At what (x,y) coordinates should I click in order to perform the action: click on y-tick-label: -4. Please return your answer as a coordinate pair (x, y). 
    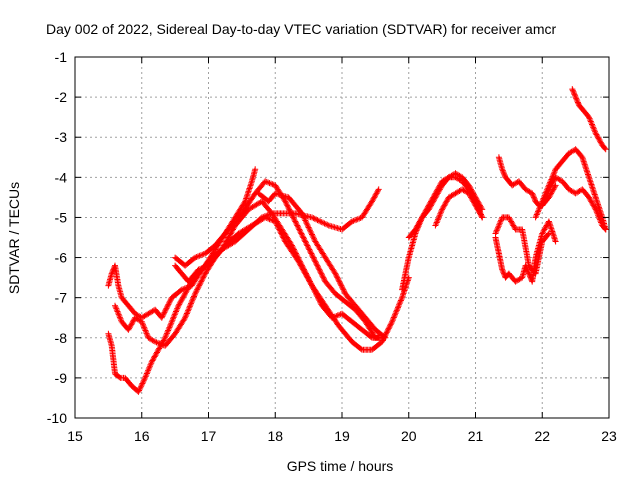
    Looking at the image, I should click on (61, 177).